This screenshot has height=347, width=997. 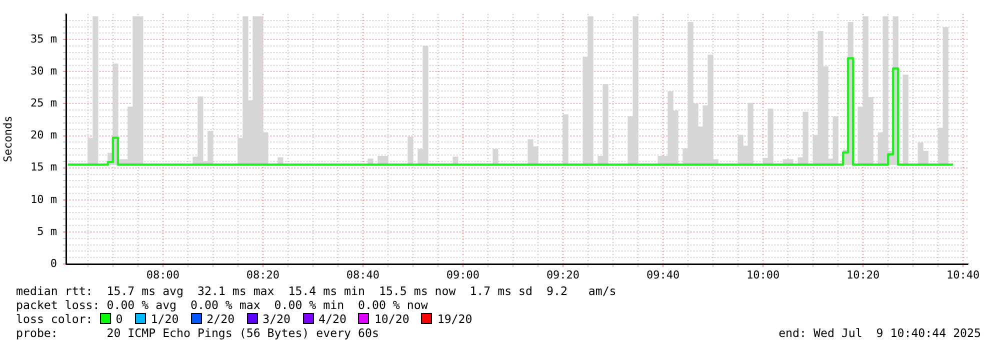 What do you see at coordinates (164, 319) in the screenshot?
I see `text: 1/20` at bounding box center [164, 319].